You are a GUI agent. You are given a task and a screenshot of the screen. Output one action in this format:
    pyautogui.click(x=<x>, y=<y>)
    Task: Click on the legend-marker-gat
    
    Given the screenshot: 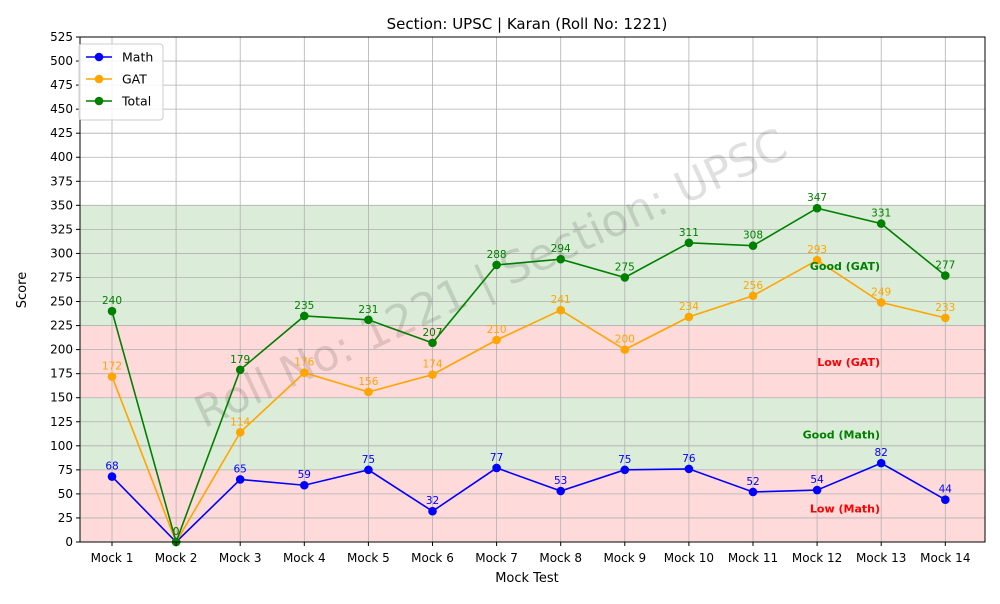 What is the action you would take?
    pyautogui.click(x=99, y=79)
    